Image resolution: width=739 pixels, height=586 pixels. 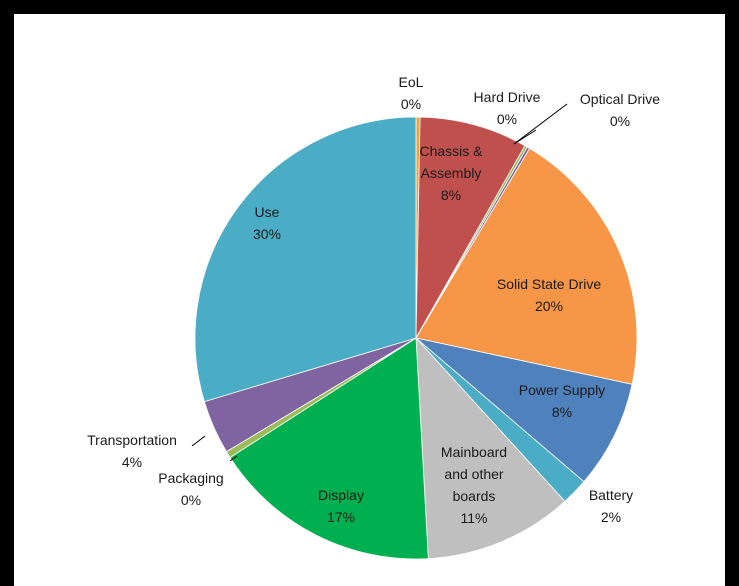 I want to click on pie-slice-mainboard-and-other-boards, so click(x=490, y=448).